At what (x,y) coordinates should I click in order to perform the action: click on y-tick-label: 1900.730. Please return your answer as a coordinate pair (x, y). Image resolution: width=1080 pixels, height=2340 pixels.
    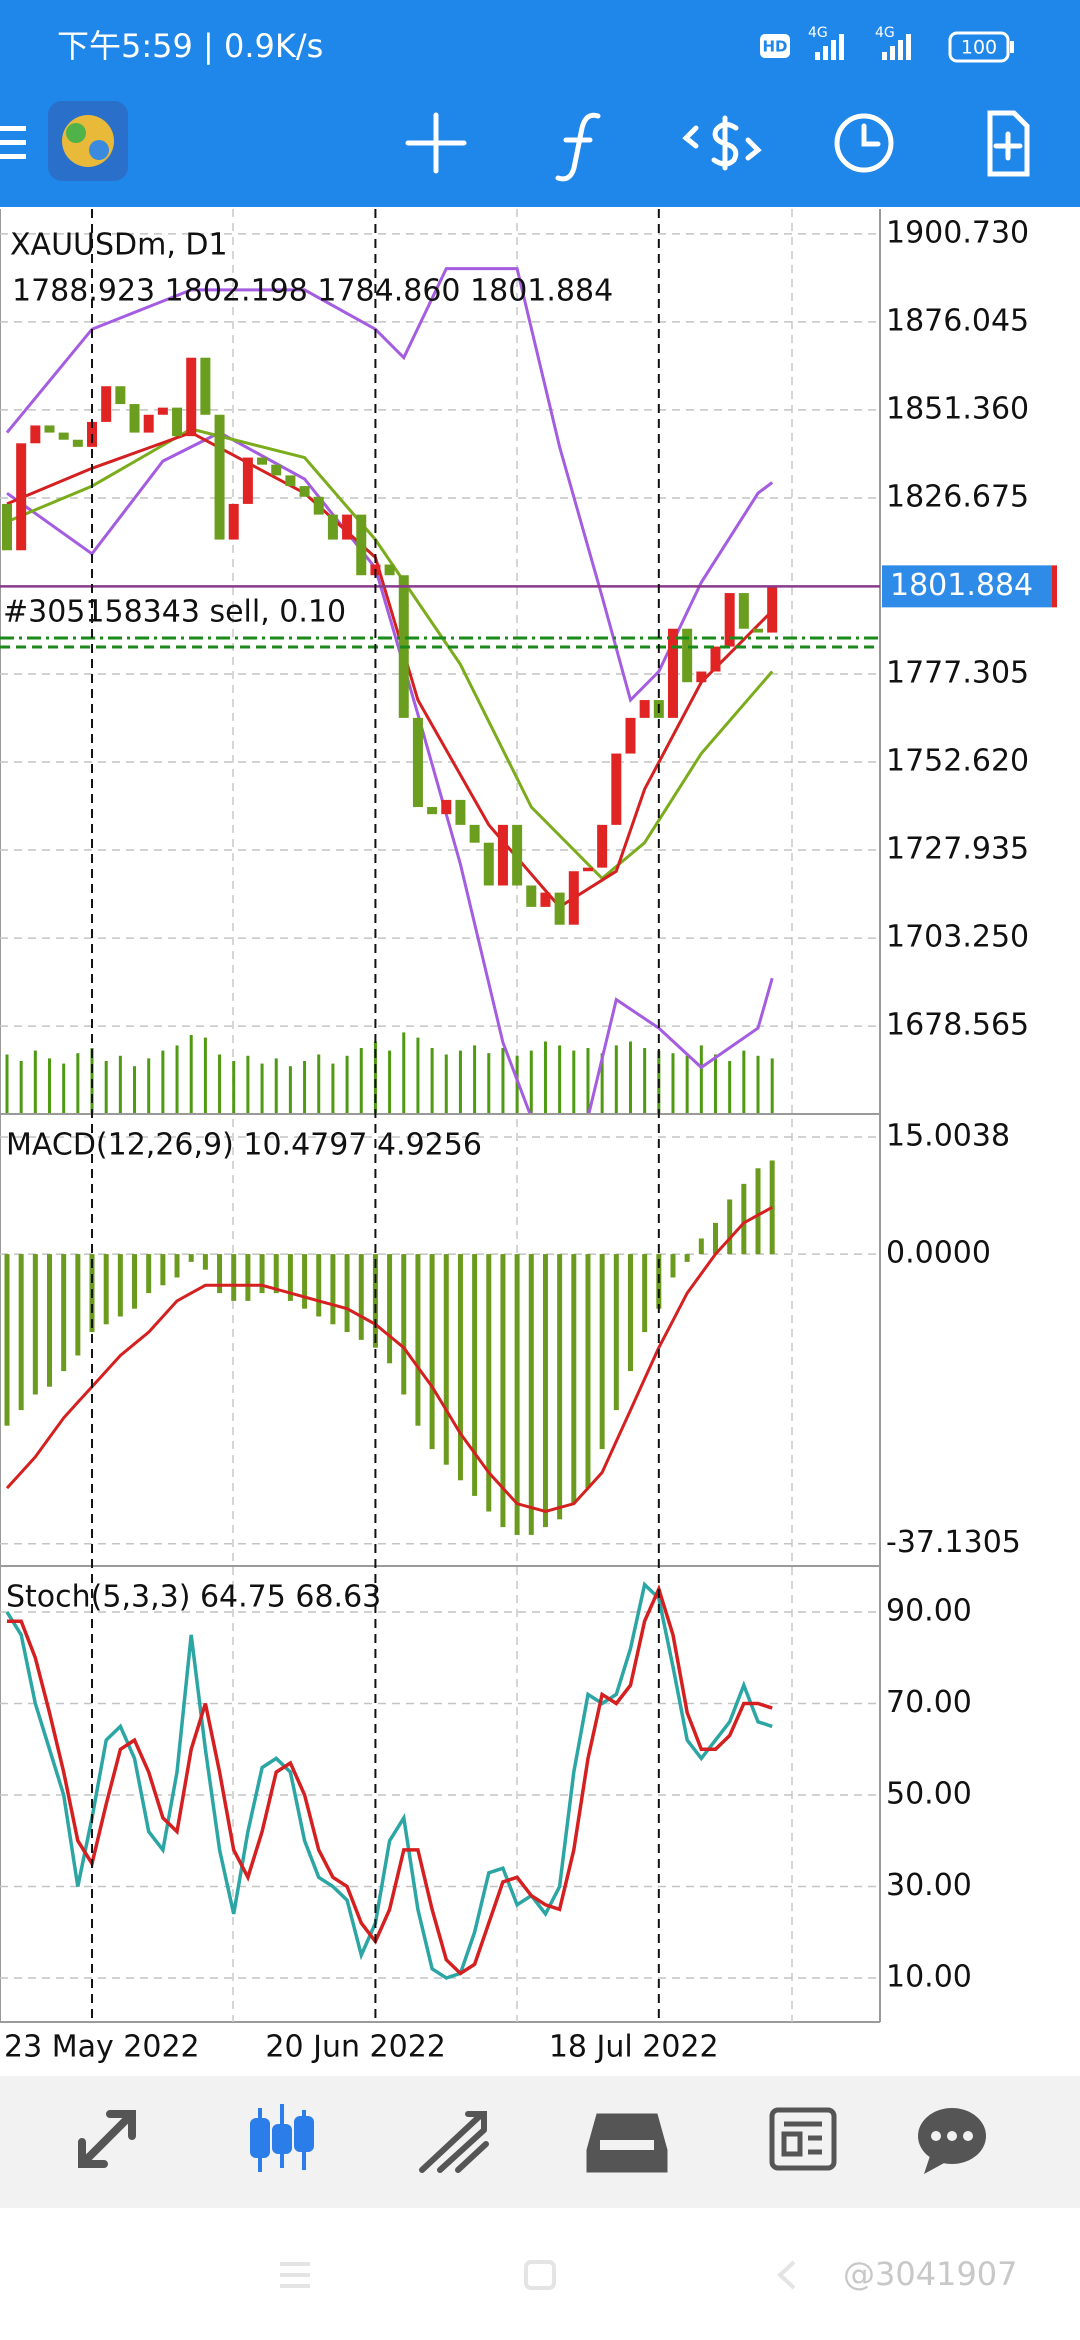
    Looking at the image, I should click on (957, 232).